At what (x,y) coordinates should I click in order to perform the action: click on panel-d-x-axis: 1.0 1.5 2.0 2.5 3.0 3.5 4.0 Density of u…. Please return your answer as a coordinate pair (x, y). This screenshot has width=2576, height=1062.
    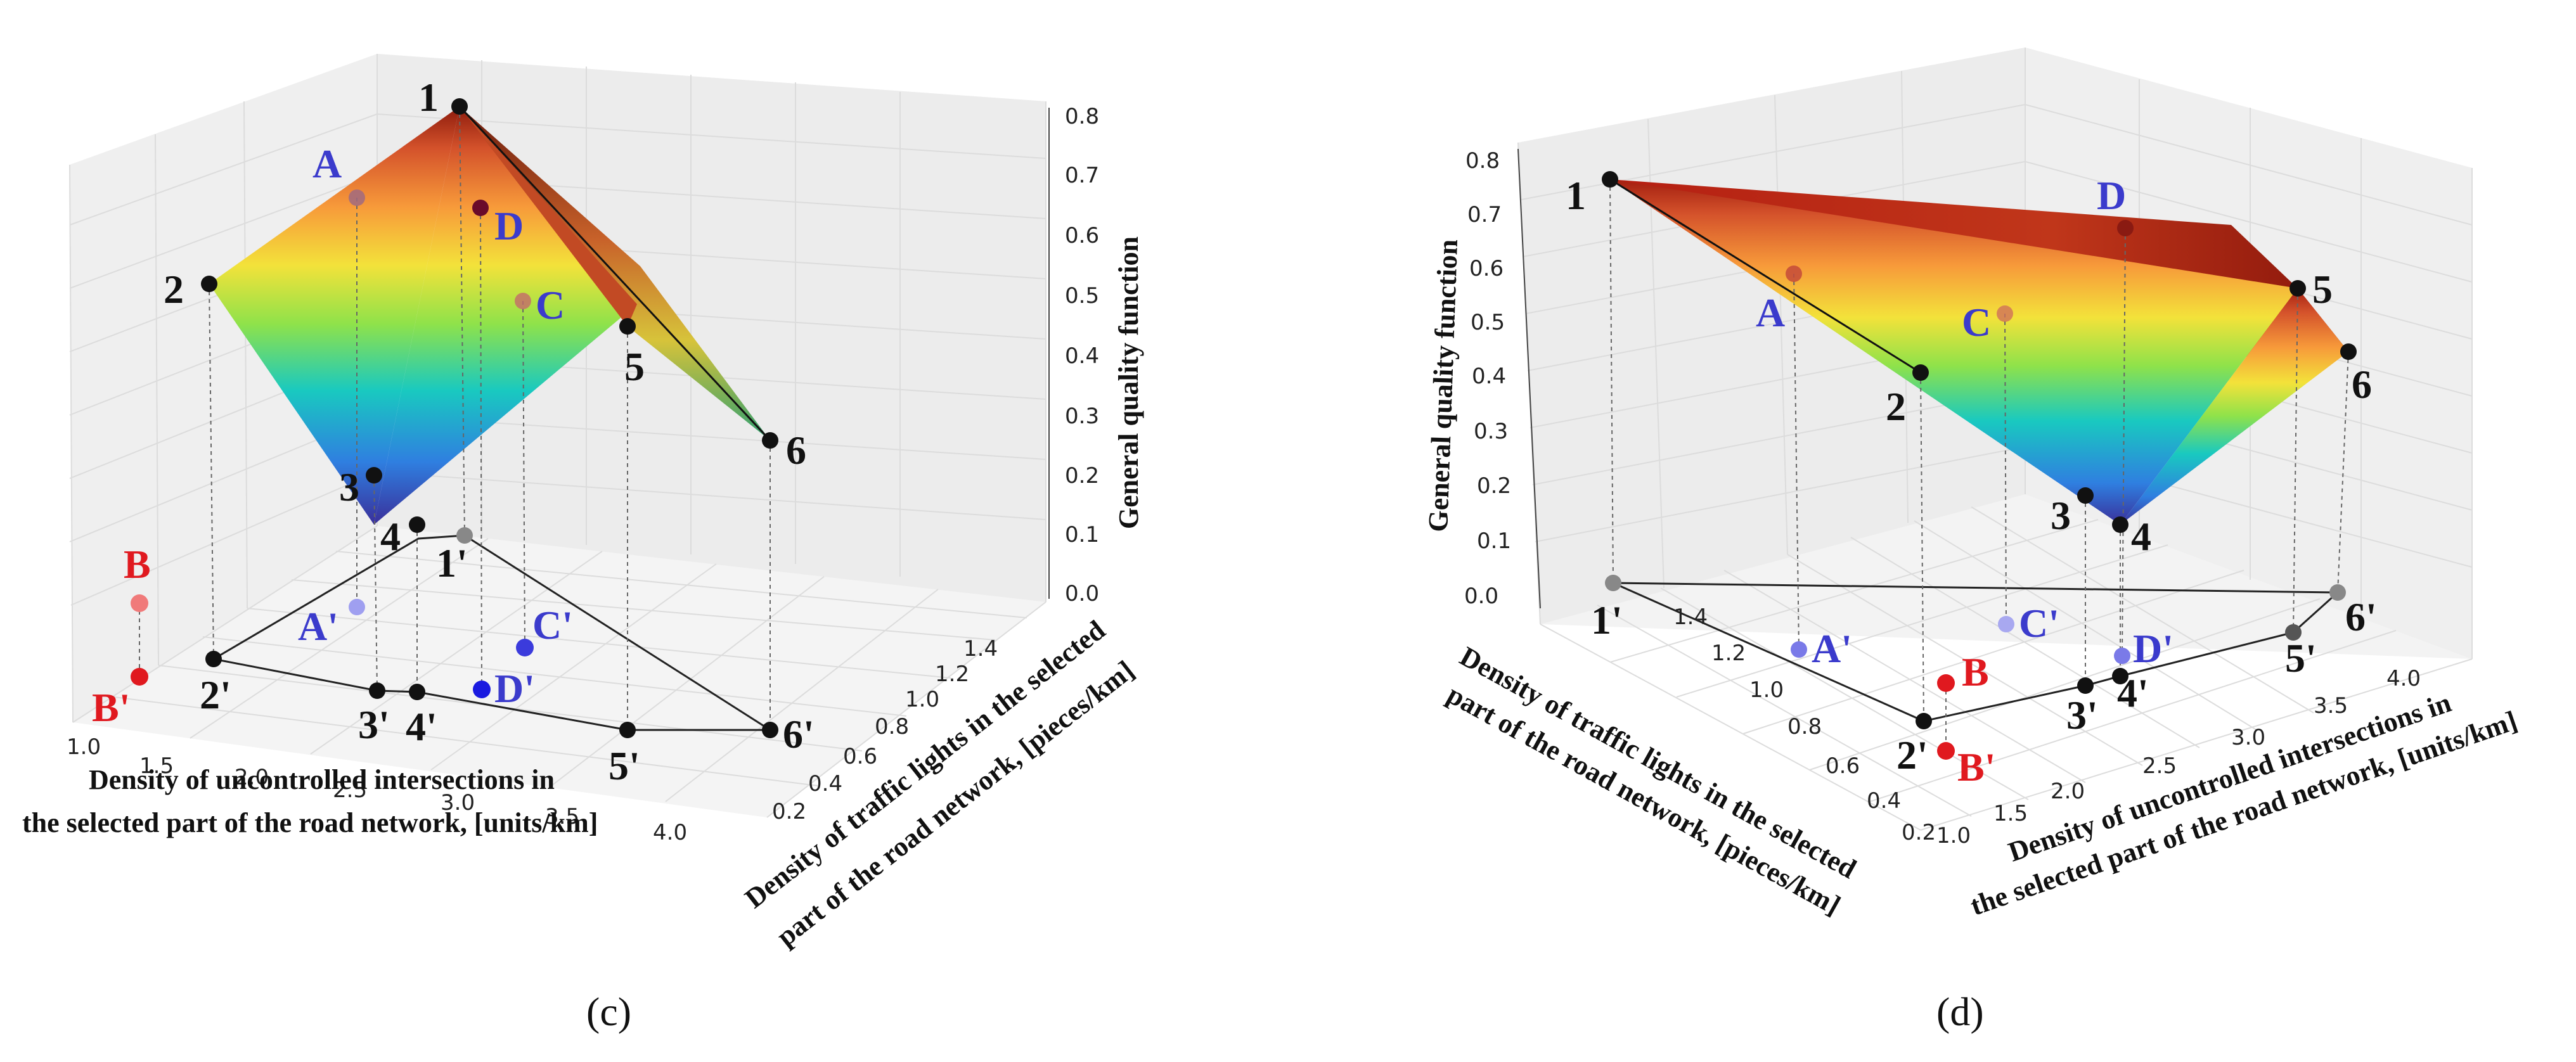
    Looking at the image, I should click on (2228, 793).